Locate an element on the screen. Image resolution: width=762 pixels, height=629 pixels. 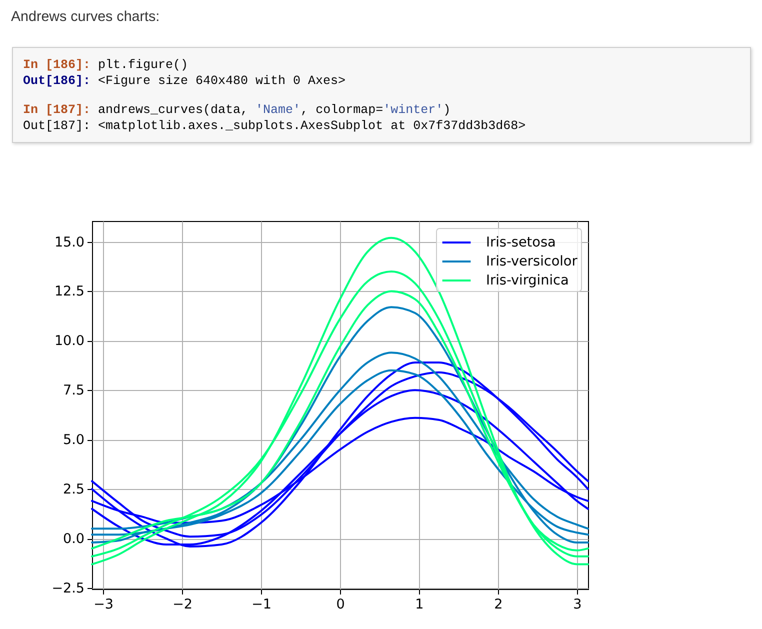
y-tick-label: 12.5 is located at coordinates (69, 292).